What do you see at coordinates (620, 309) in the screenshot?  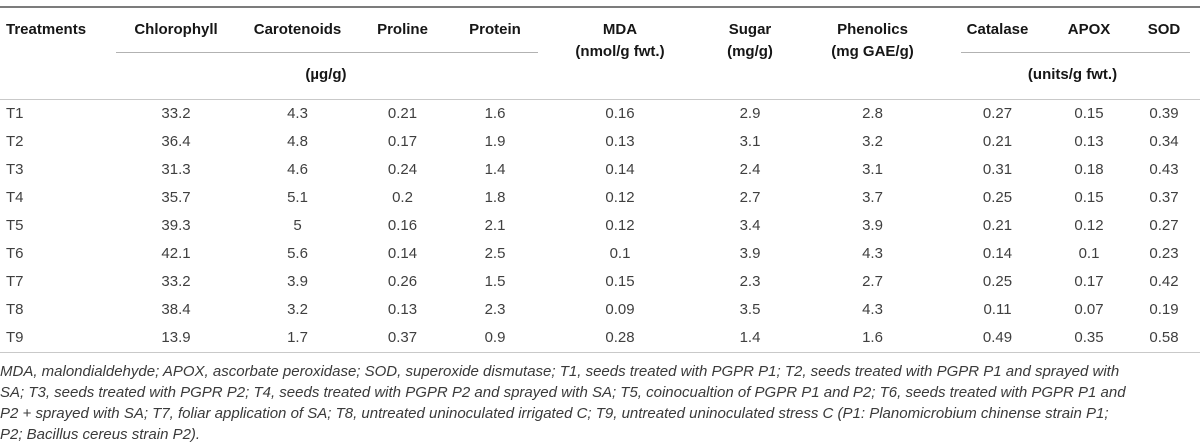 I see `value-cell: 0.09` at bounding box center [620, 309].